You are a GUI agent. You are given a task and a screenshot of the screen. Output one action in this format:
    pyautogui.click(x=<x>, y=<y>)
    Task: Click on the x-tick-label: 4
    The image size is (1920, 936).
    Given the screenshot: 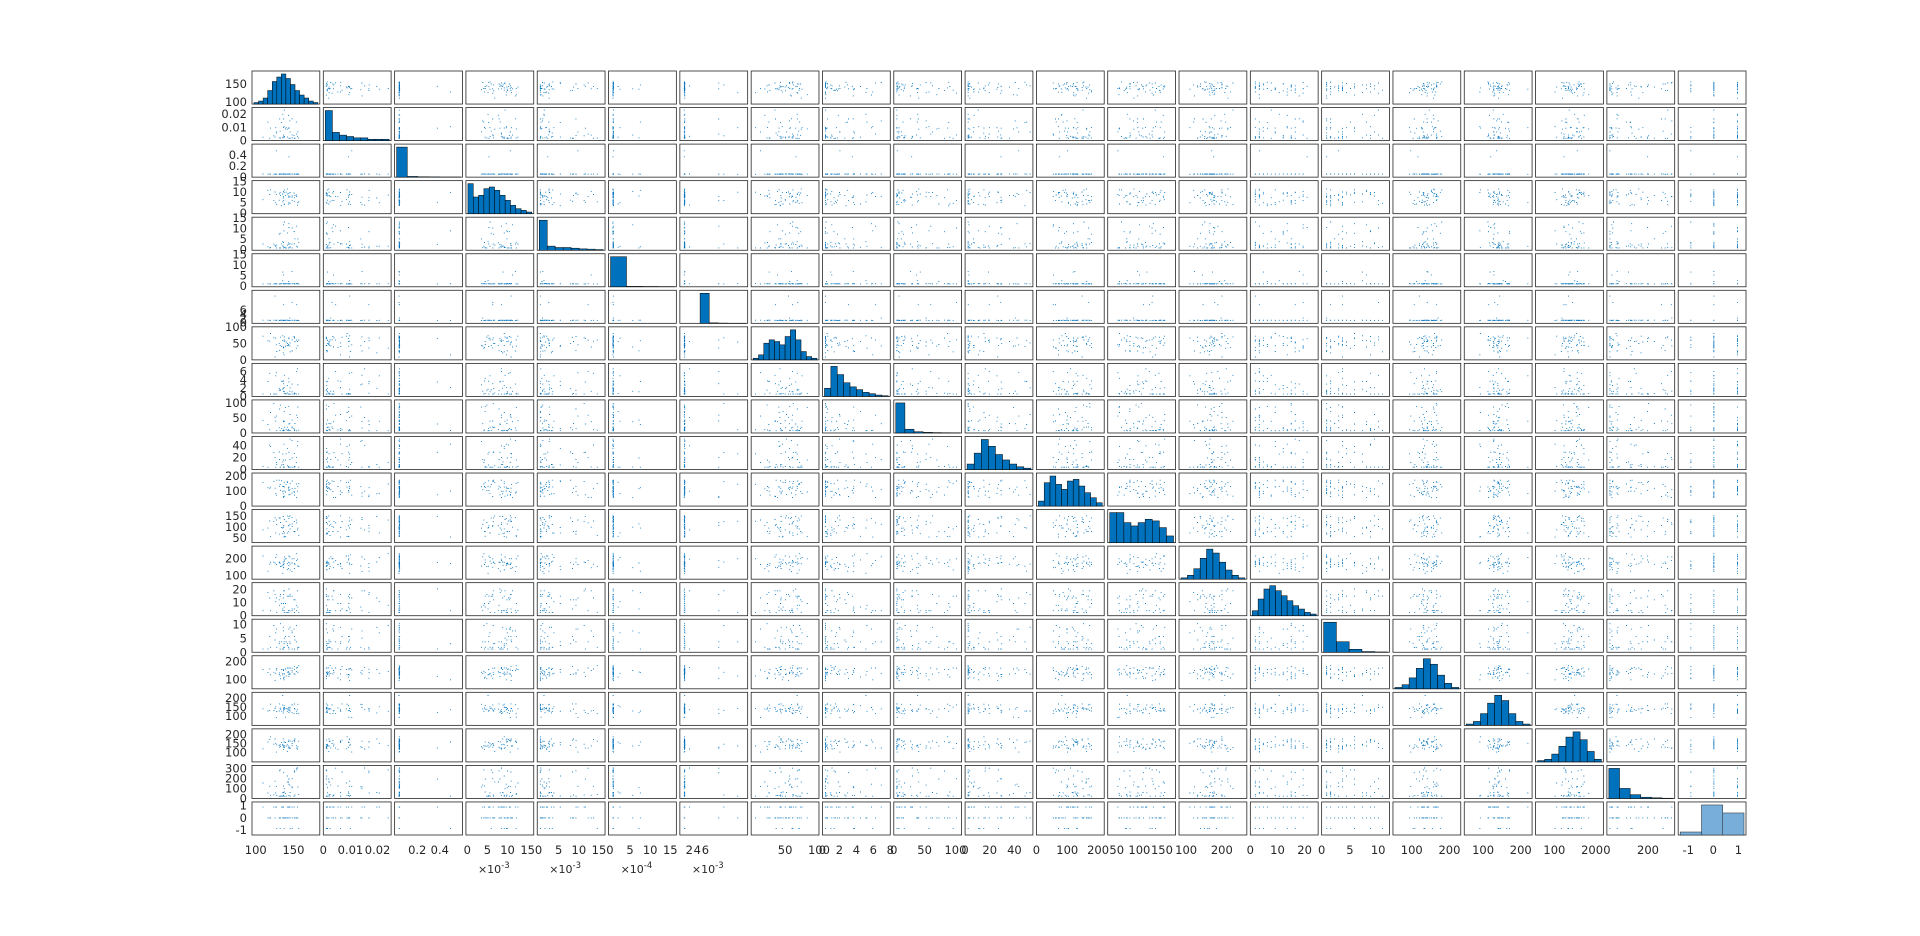 What is the action you would take?
    pyautogui.click(x=856, y=850)
    